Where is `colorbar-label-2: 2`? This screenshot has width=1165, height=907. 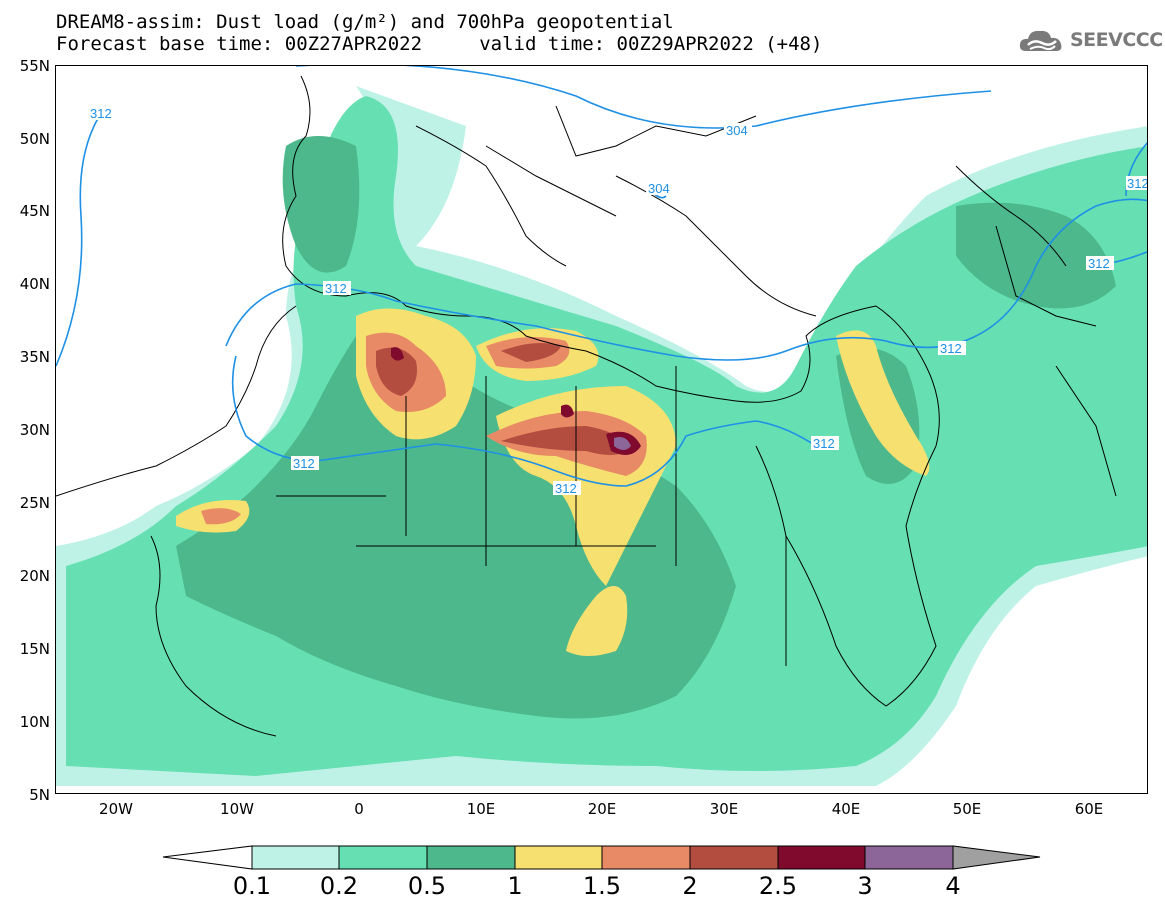
colorbar-label-2: 2 is located at coordinates (690, 886).